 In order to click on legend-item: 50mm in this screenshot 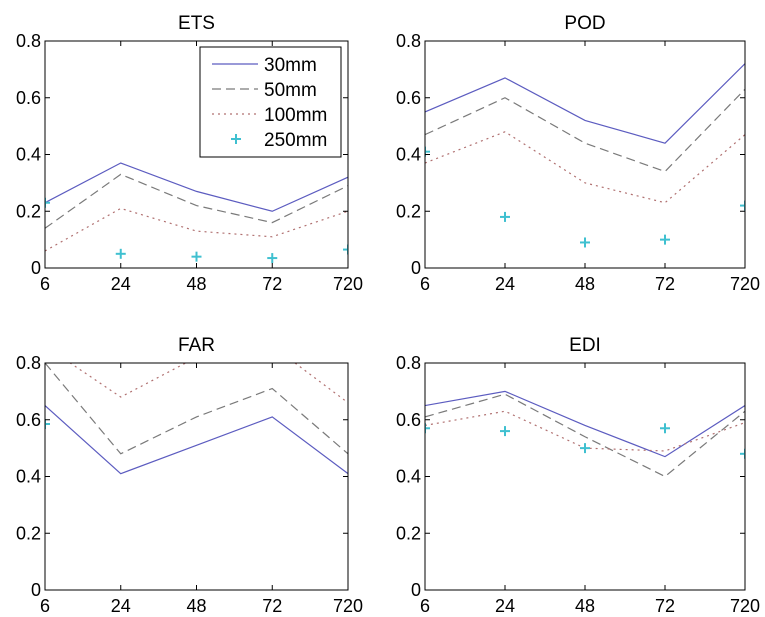, I will do `click(264, 90)`.